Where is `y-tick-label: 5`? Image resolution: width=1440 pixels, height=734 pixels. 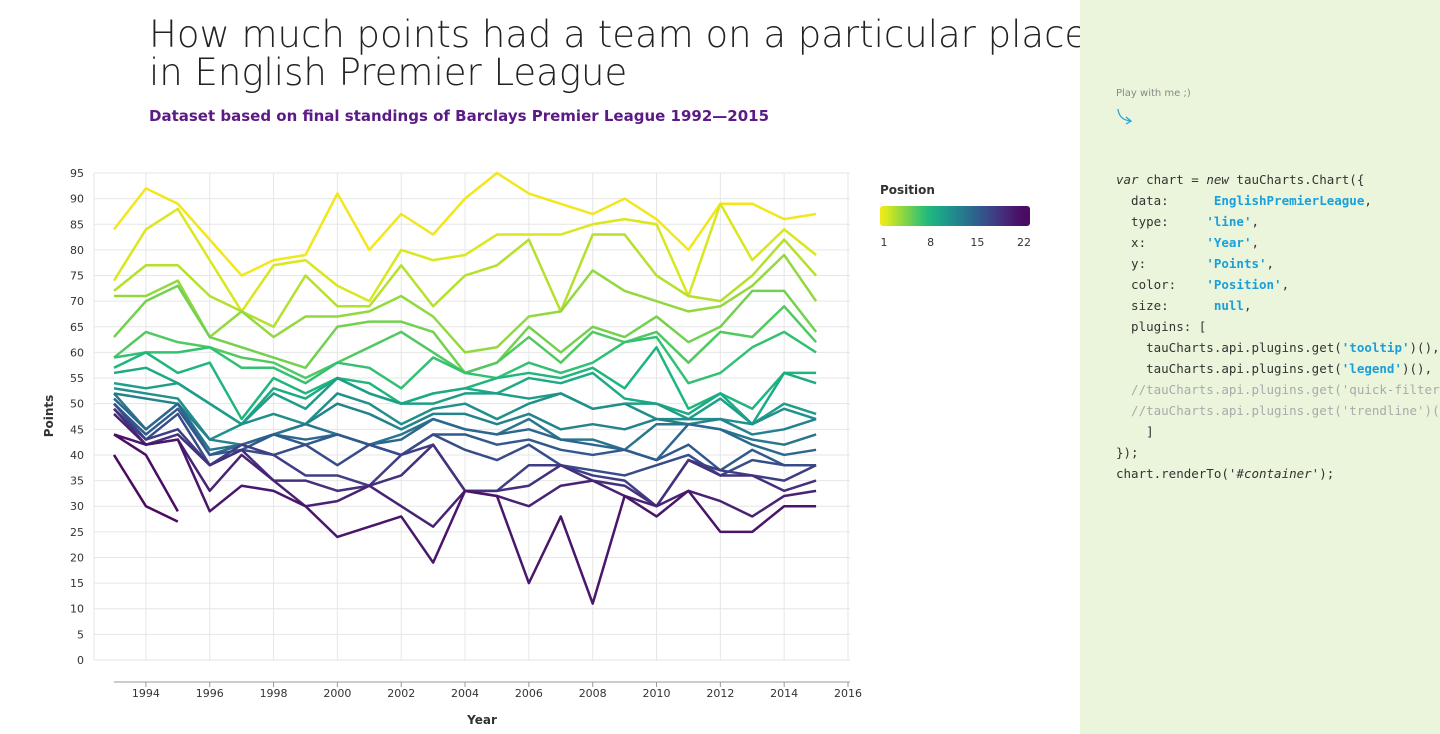 y-tick-label: 5 is located at coordinates (80, 634).